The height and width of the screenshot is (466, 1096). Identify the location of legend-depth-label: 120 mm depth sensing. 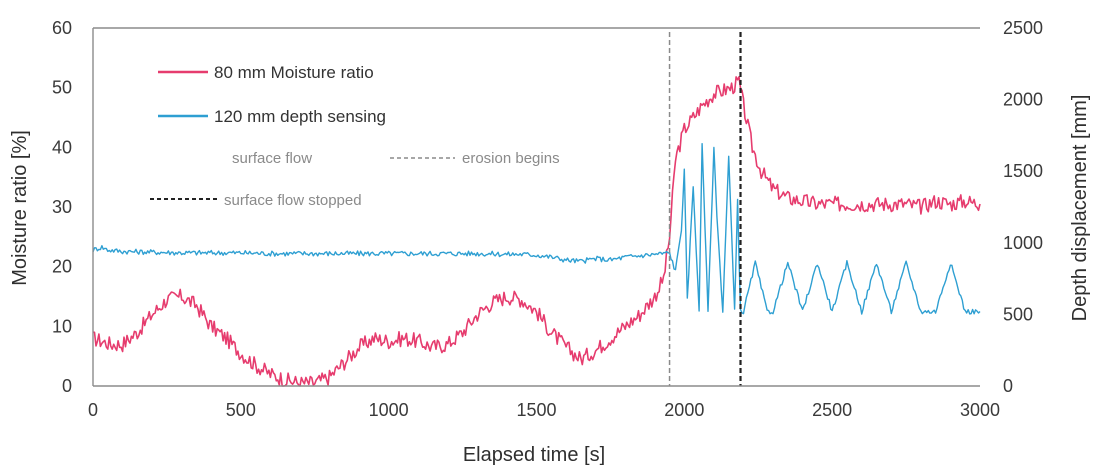
(300, 116).